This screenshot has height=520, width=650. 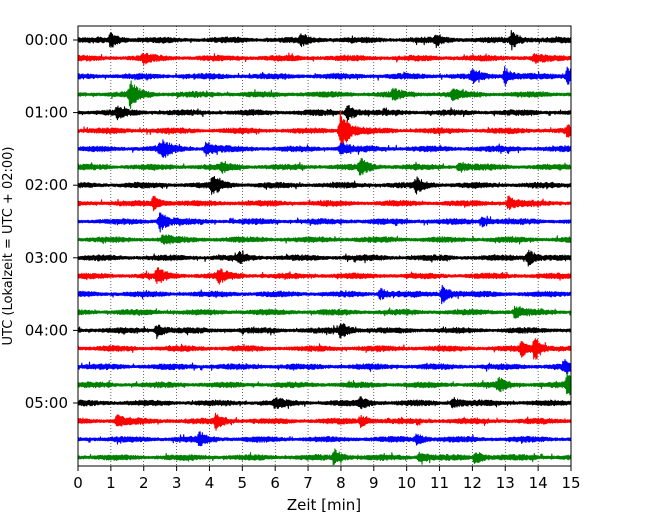 I want to click on x-tick-label: 3, so click(x=177, y=483).